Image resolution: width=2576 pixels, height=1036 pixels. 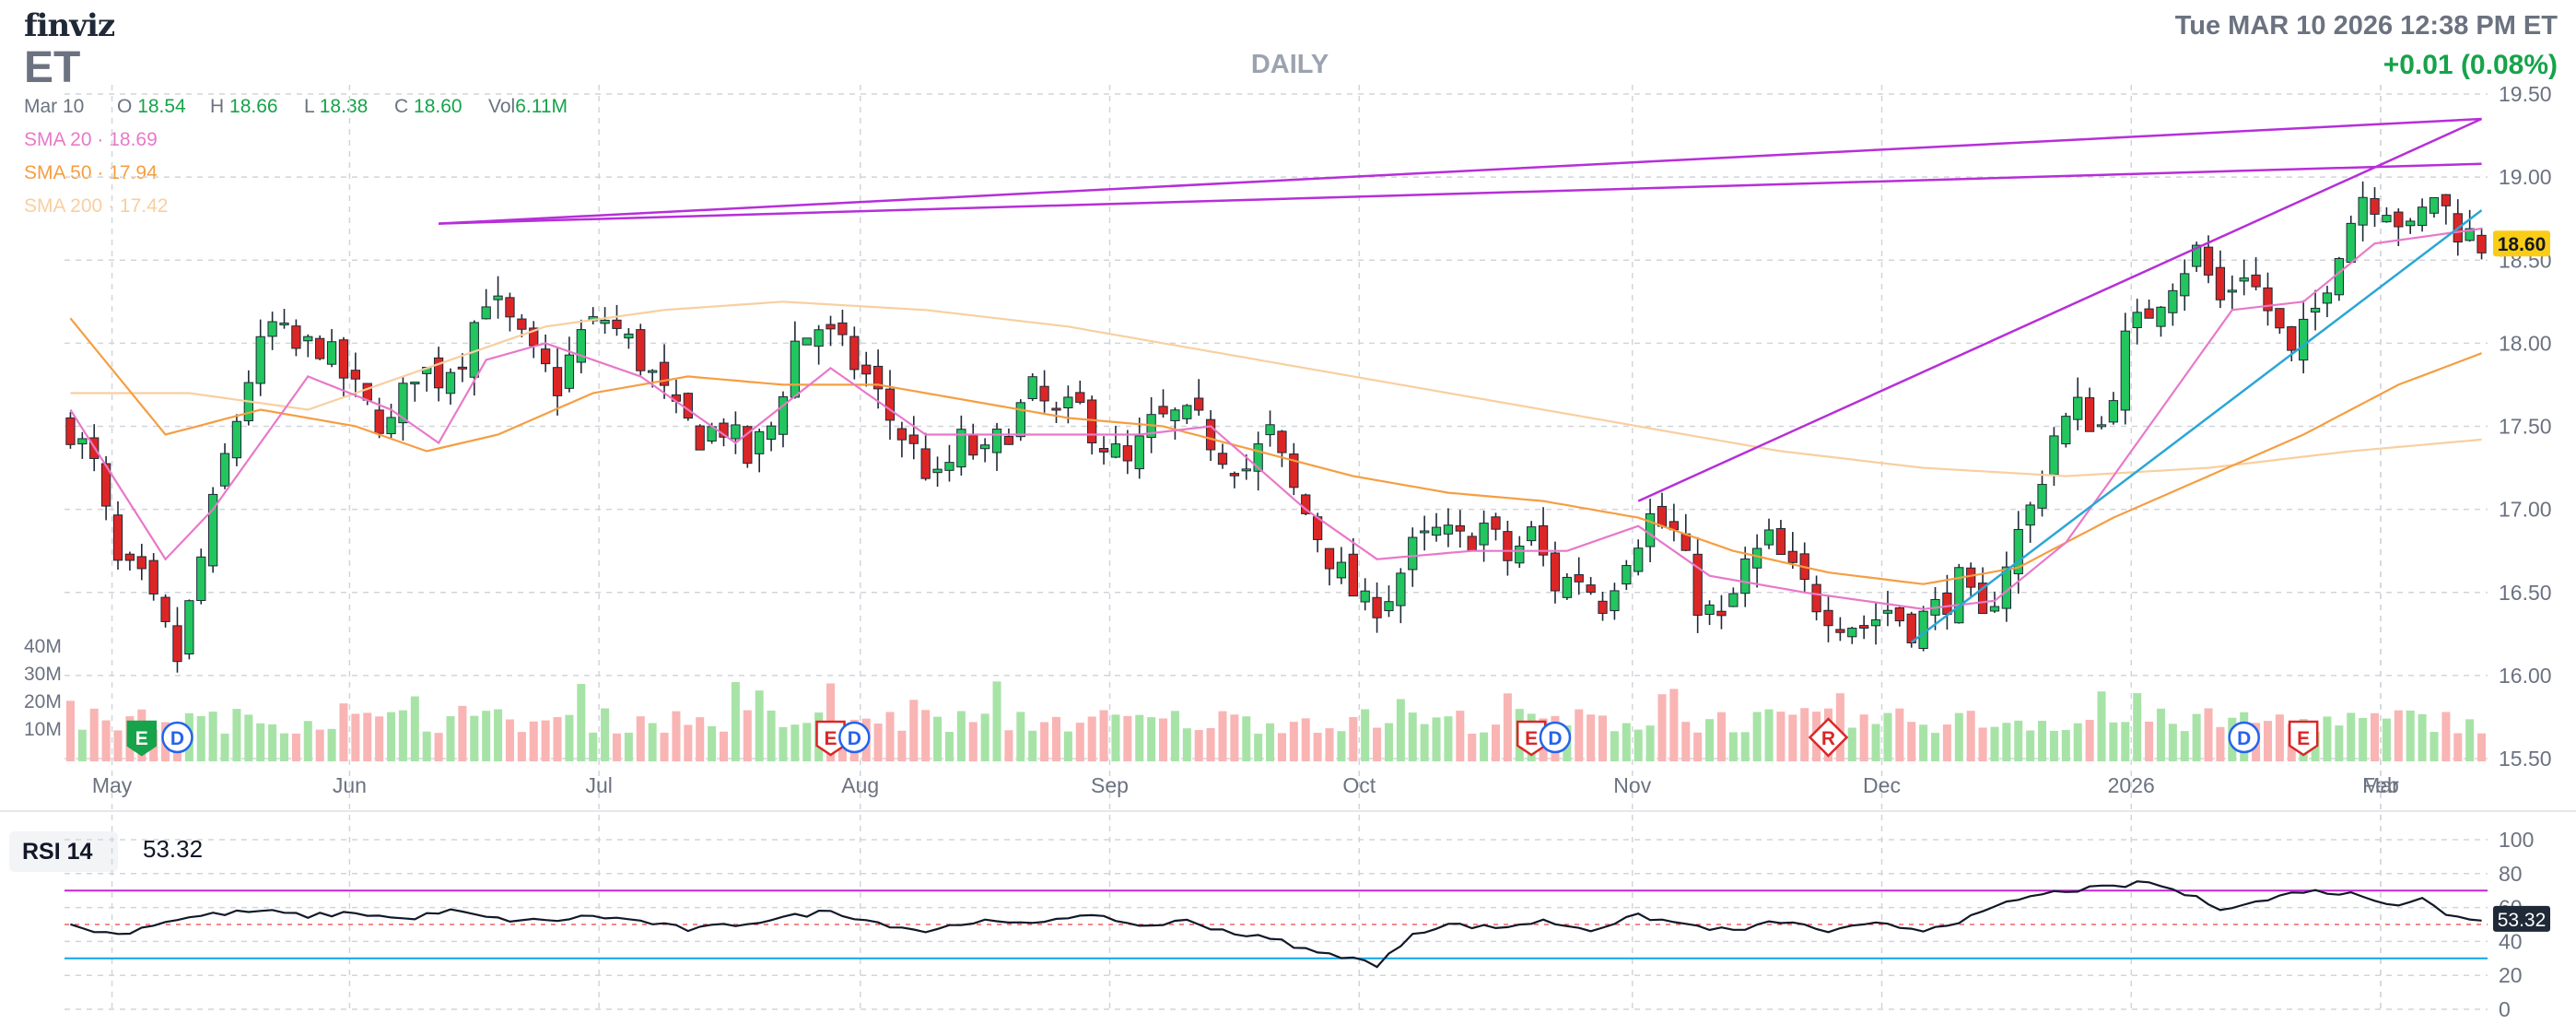 I want to click on price-tick-label: 19.00, so click(x=2525, y=177).